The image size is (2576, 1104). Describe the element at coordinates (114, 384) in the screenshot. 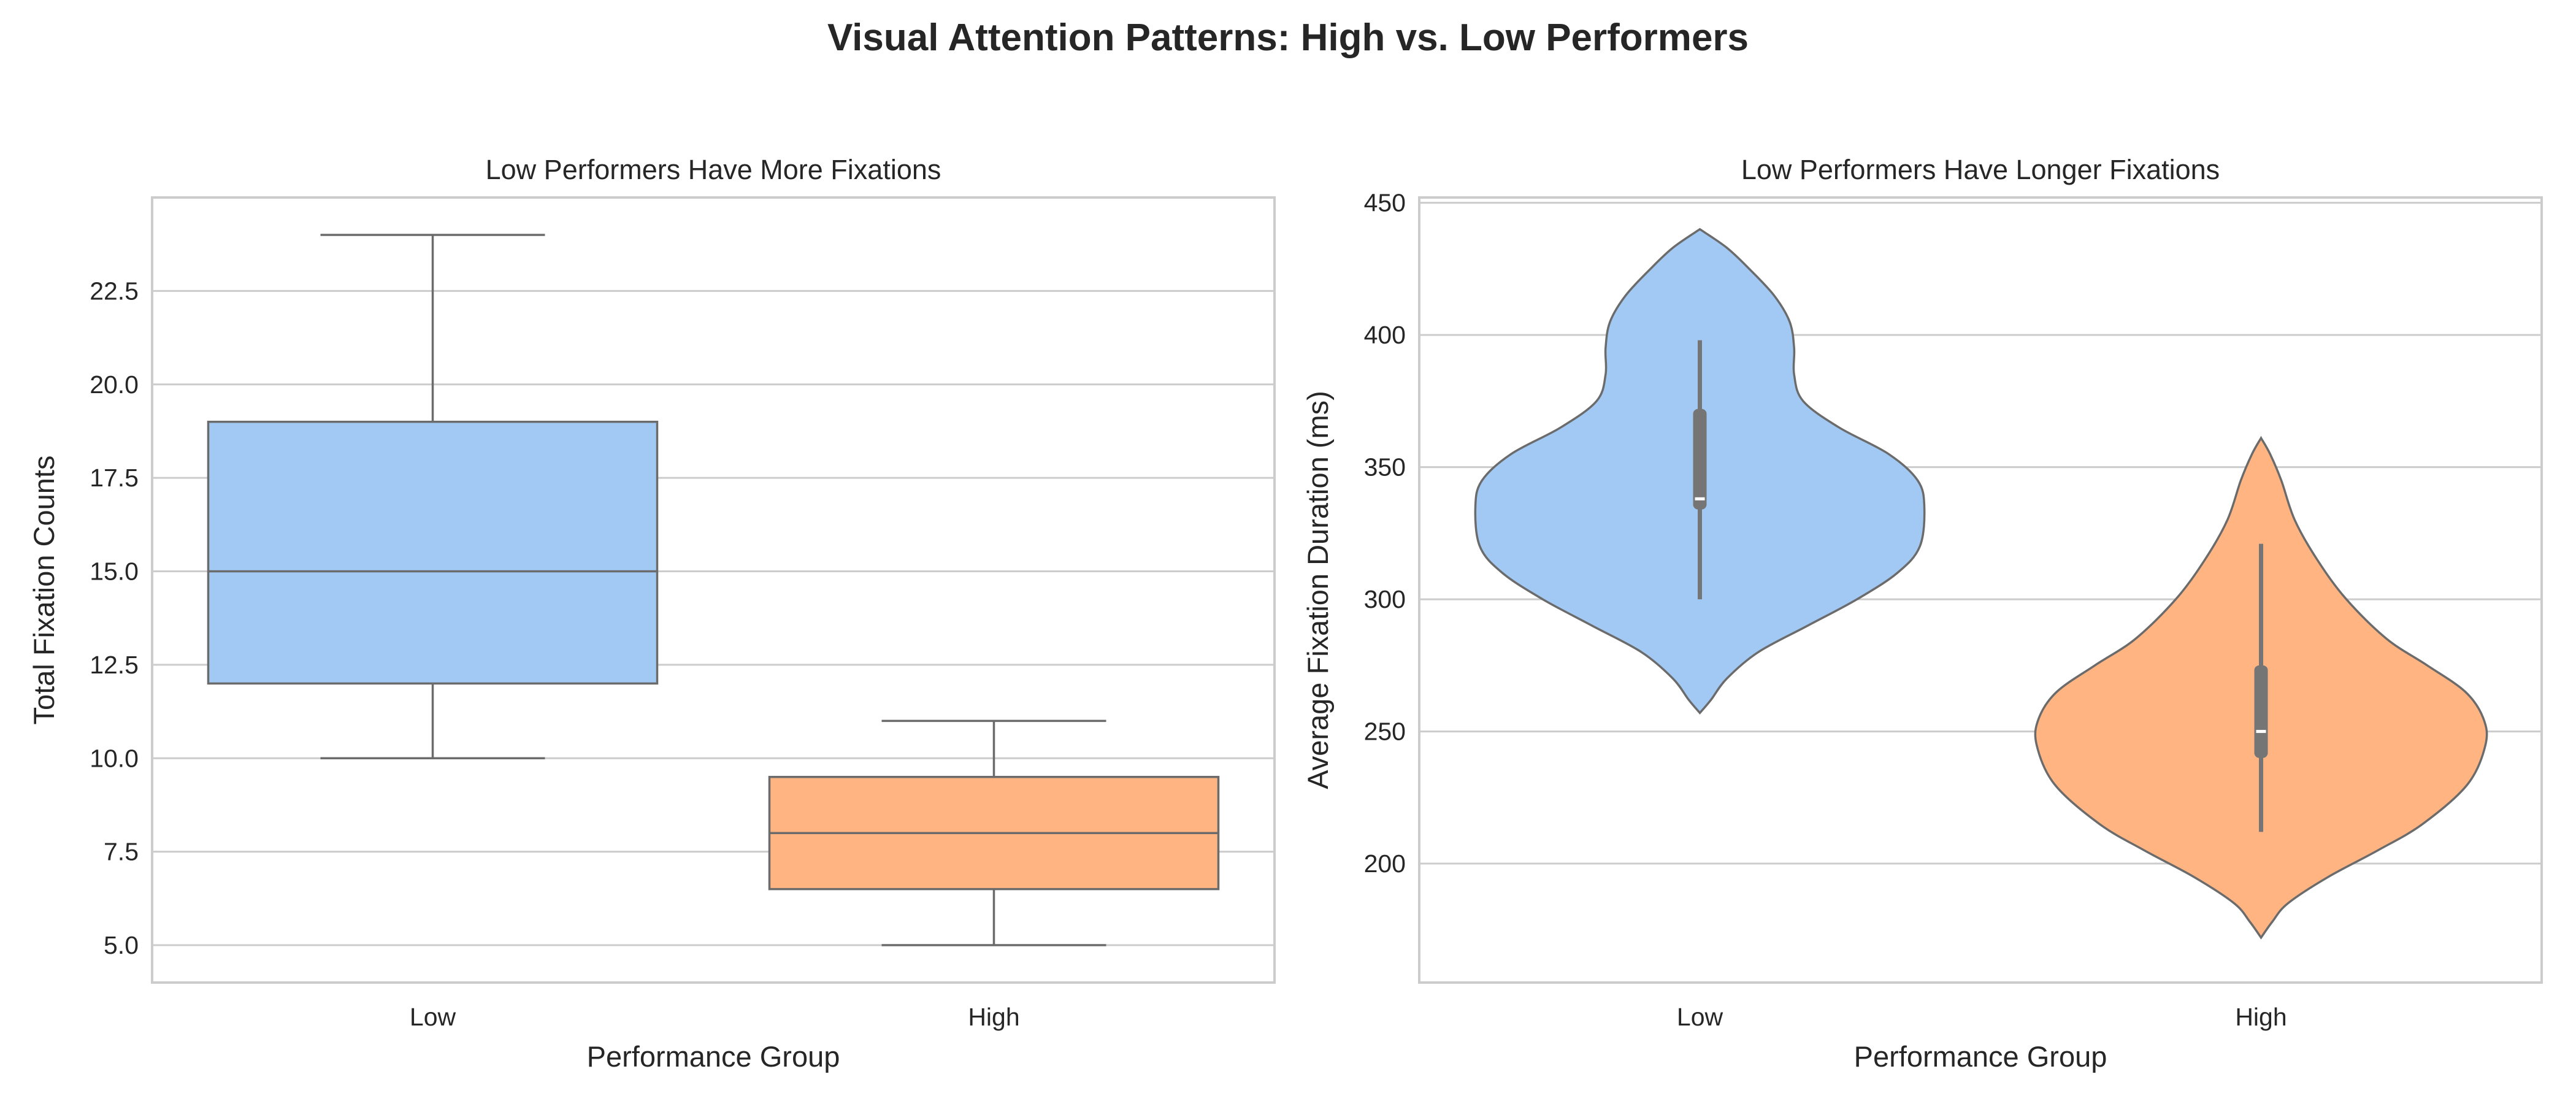

I see `y-tick-label: 20.0` at that location.